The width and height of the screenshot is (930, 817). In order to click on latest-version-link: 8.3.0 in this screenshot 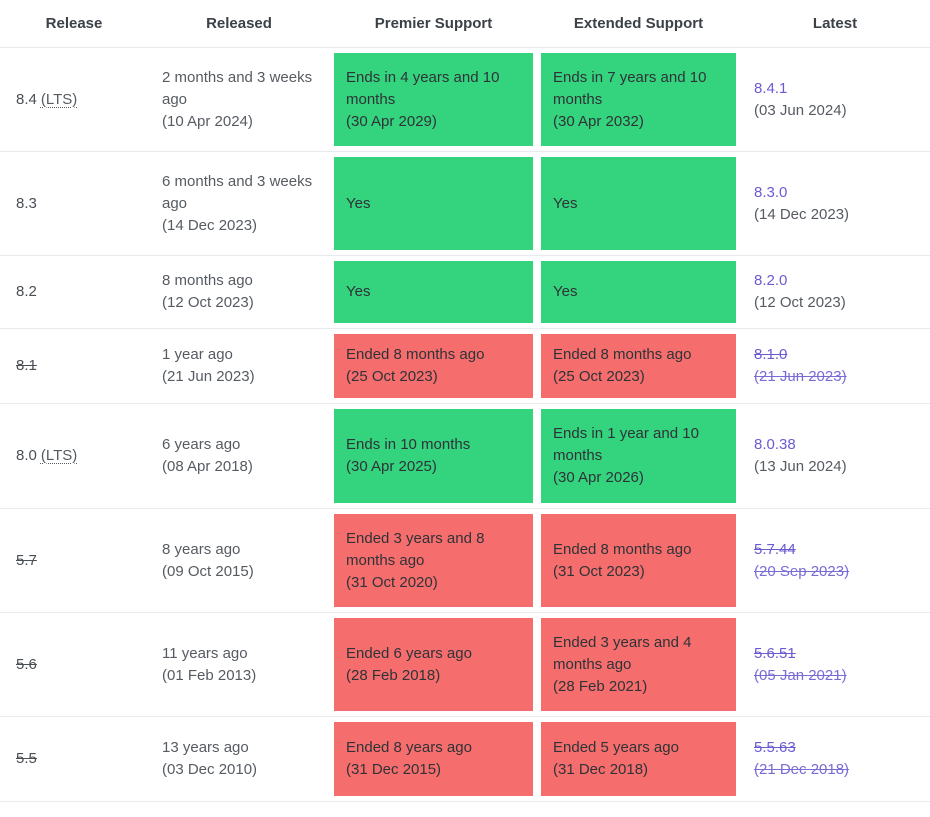, I will do `click(771, 192)`.